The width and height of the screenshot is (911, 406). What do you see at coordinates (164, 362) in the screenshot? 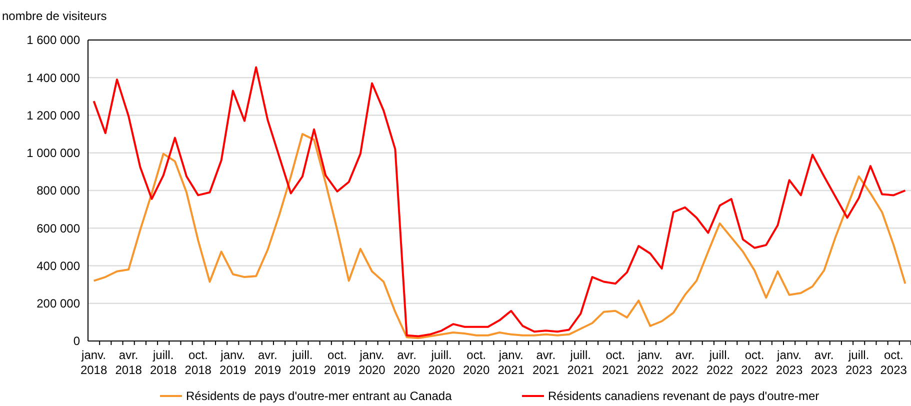
I see `x-tick-label: juill. 2018` at bounding box center [164, 362].